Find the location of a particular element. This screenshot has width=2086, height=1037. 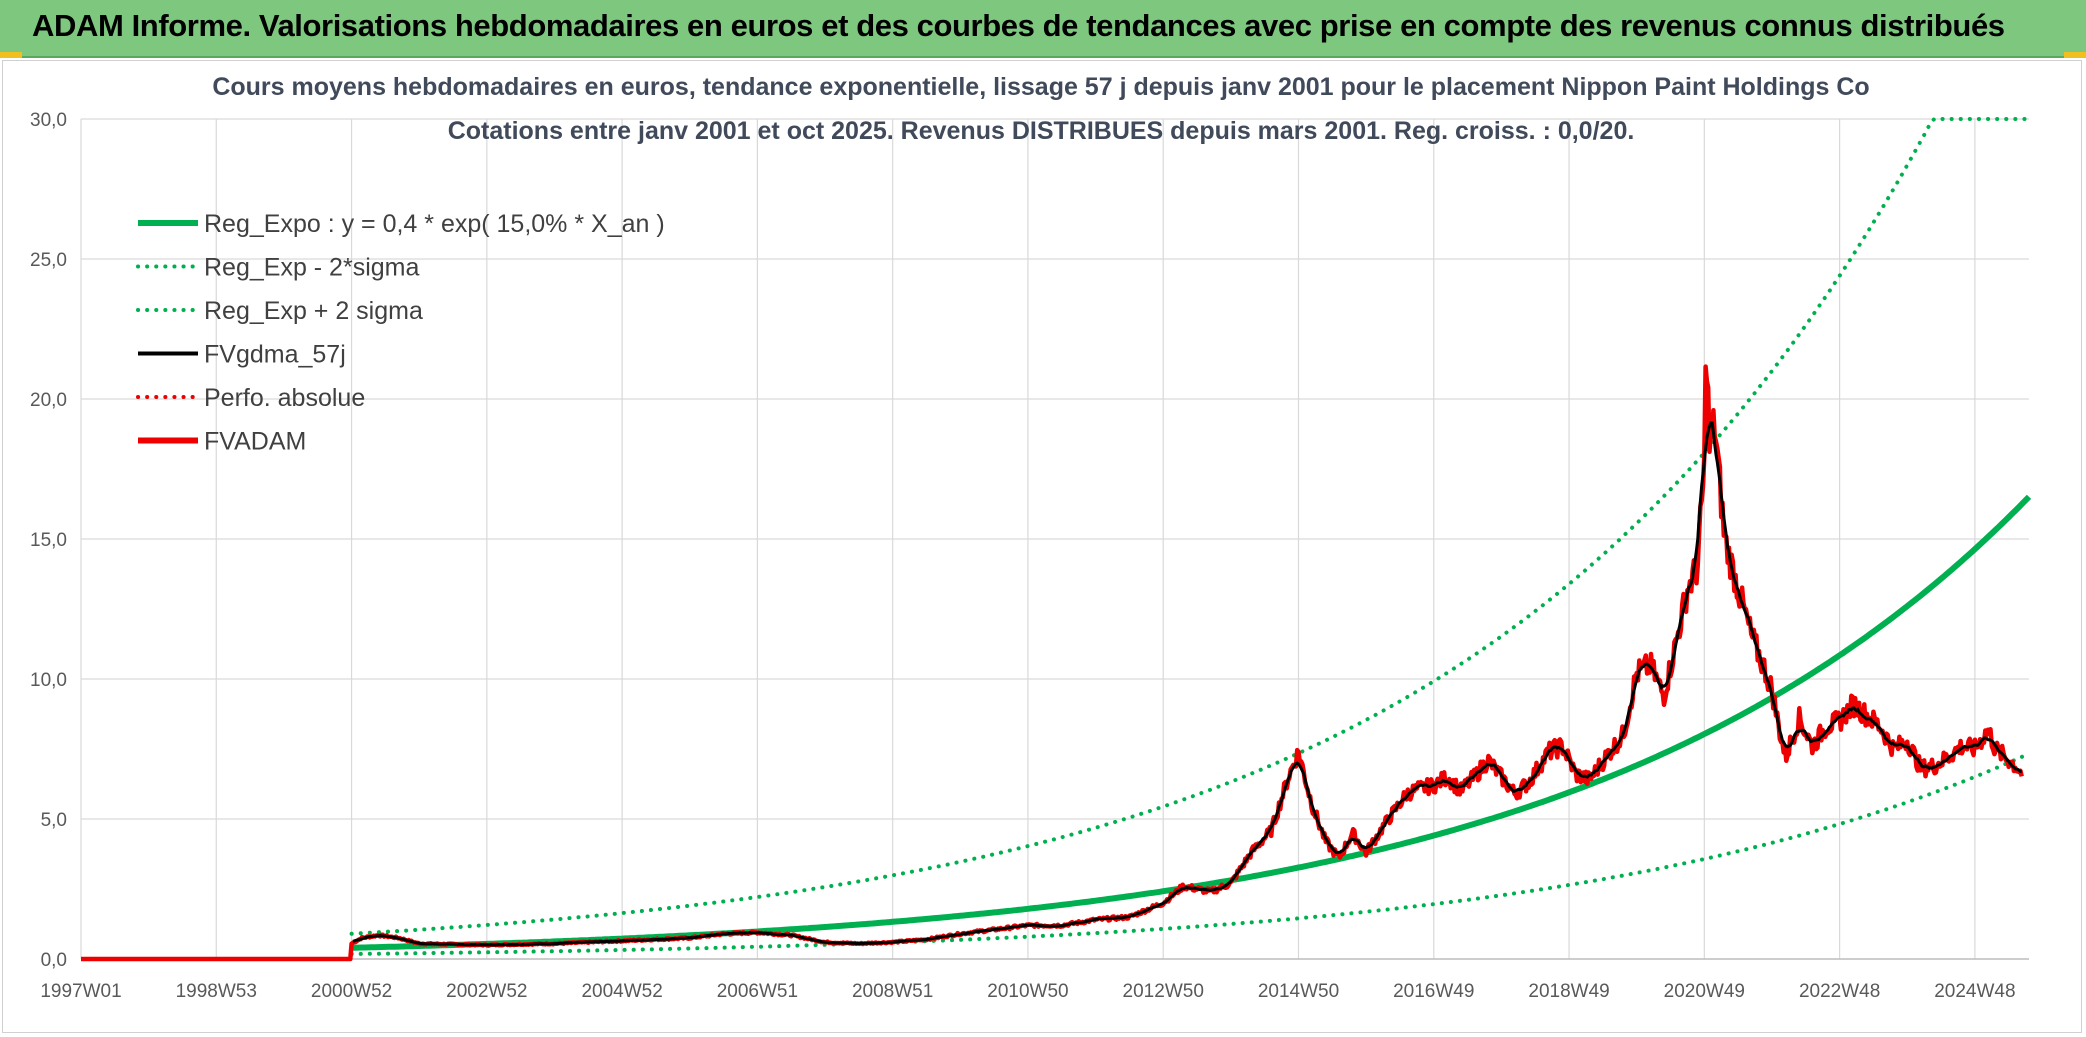

y-tick-label: 30,0 is located at coordinates (48, 120).